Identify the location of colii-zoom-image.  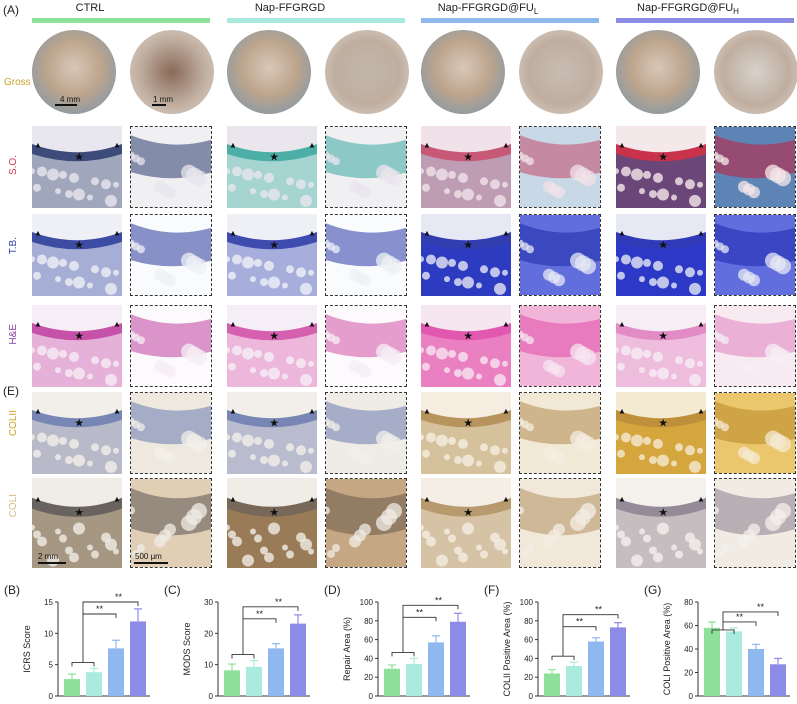
(560, 433).